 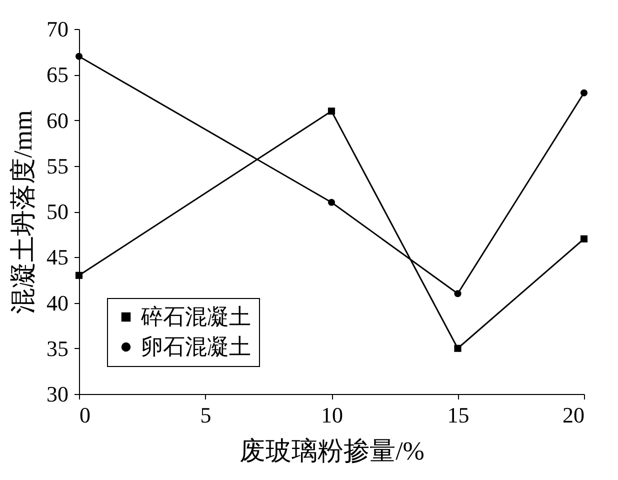 I want to click on y-tick-label: 30, so click(x=57, y=394).